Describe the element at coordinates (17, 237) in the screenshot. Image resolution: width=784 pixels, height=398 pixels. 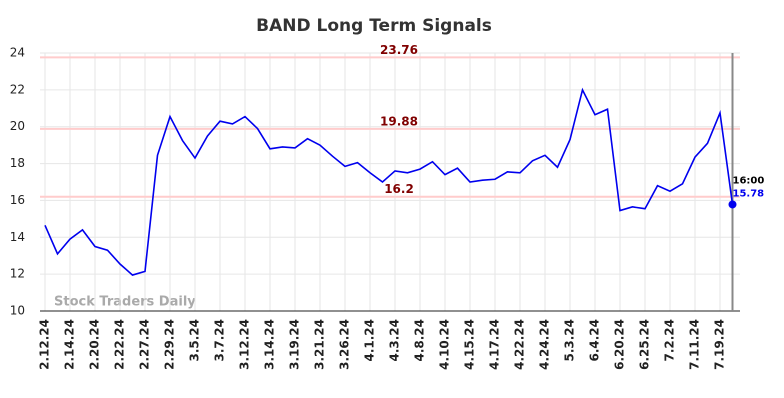
I see `y-tick-label: 14` at that location.